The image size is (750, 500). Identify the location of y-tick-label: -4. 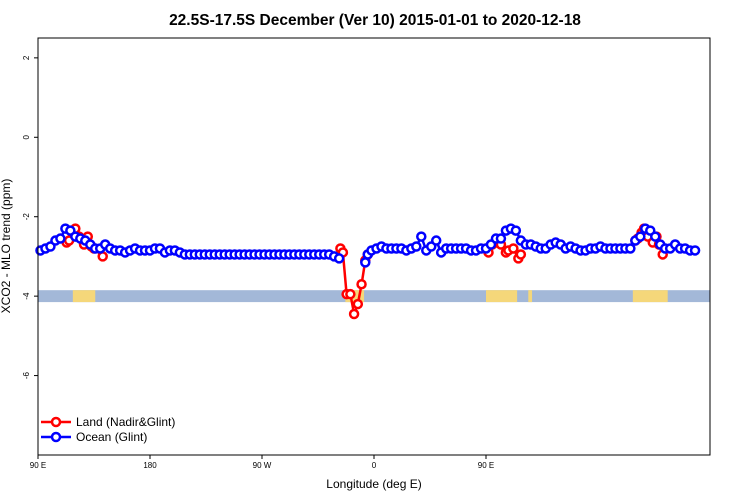
(26, 296).